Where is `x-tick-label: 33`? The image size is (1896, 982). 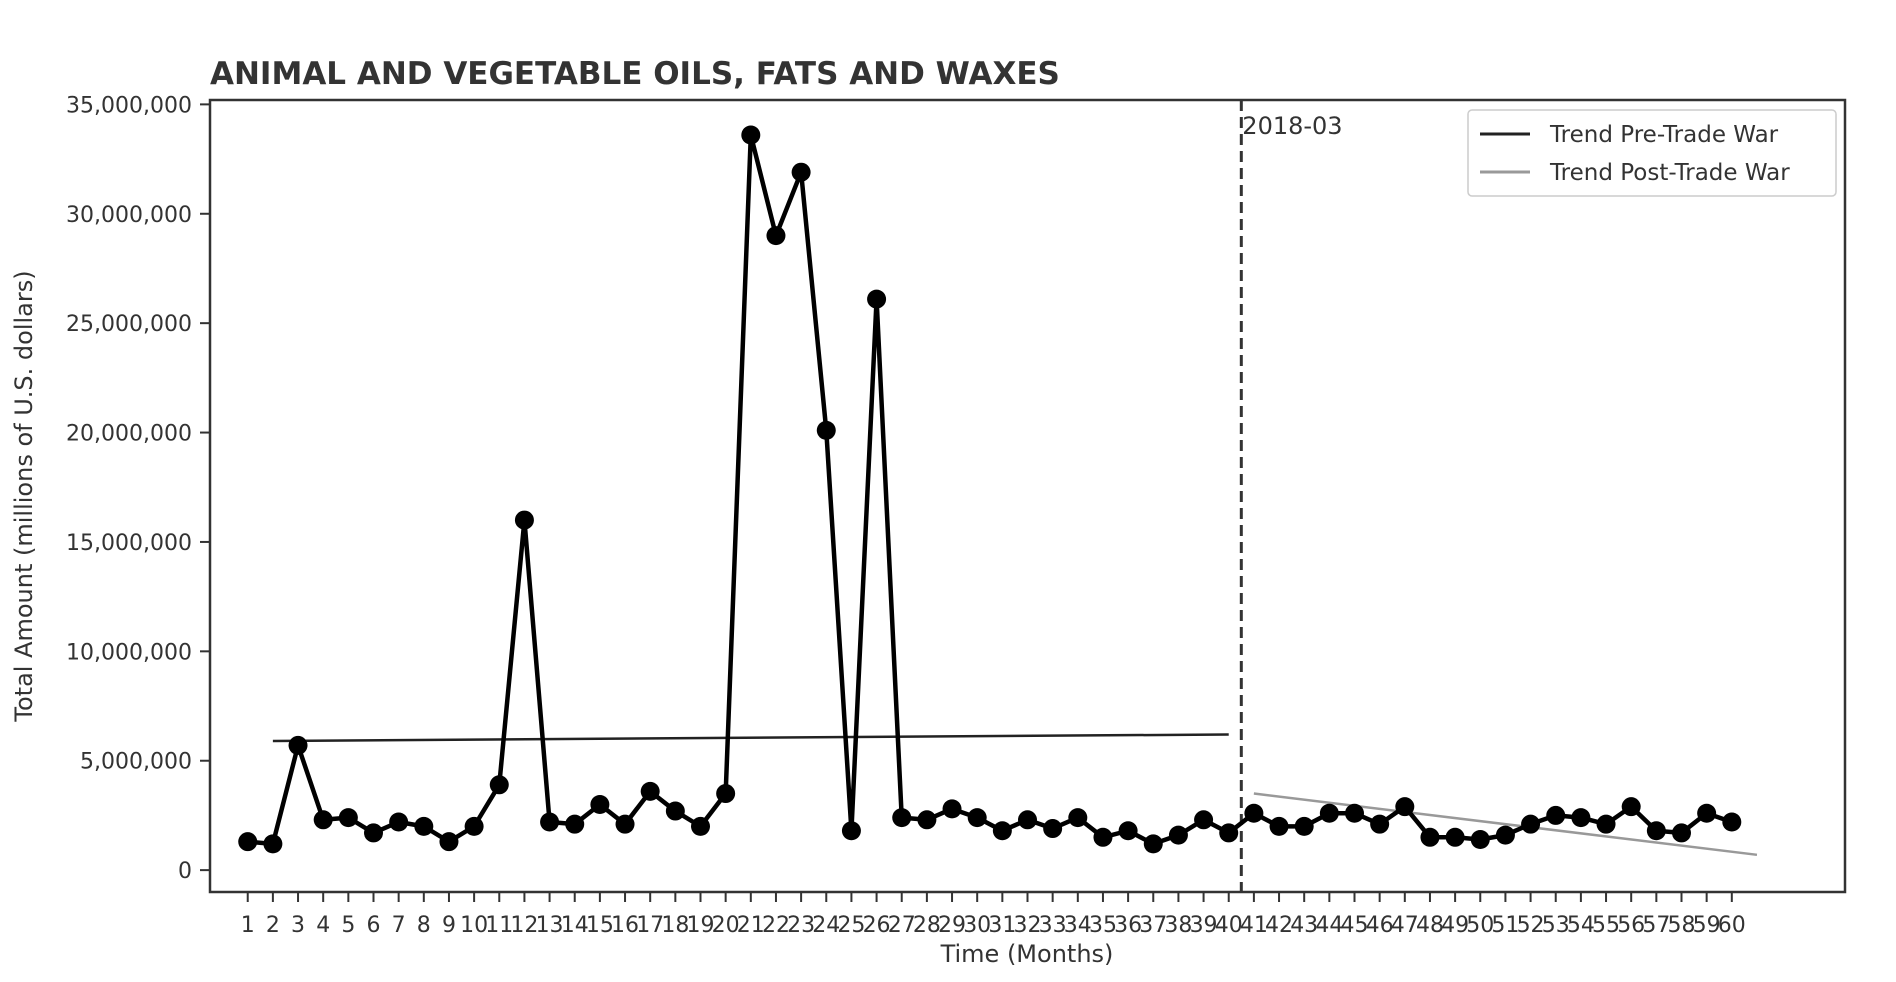
x-tick-label: 33 is located at coordinates (1053, 925).